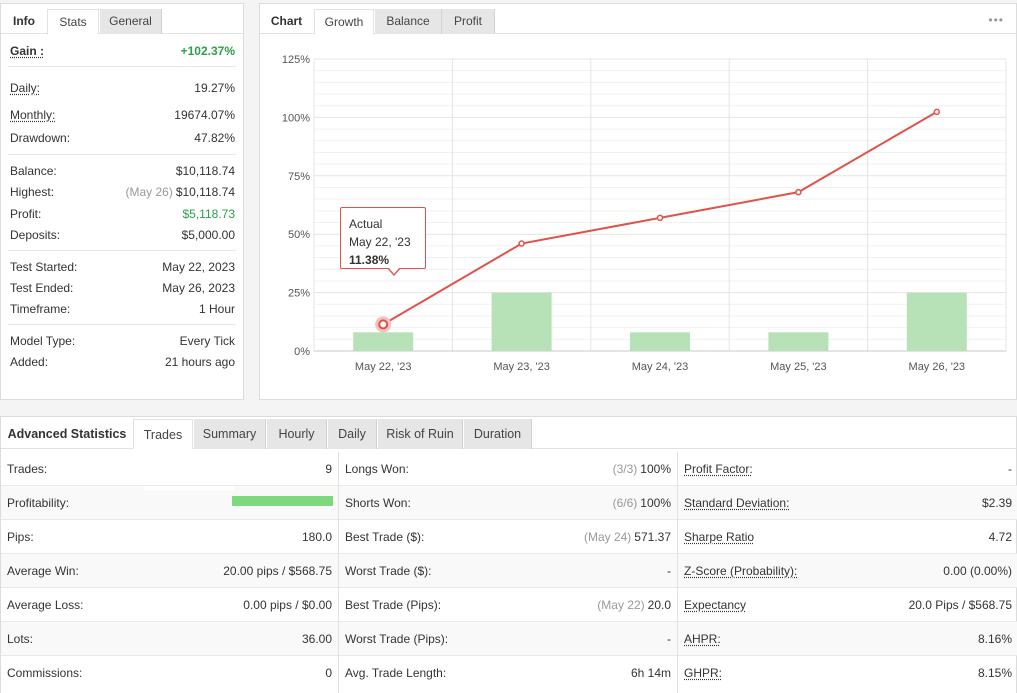  Describe the element at coordinates (41, 288) in the screenshot. I see `stat-label: Test Ended:` at that location.